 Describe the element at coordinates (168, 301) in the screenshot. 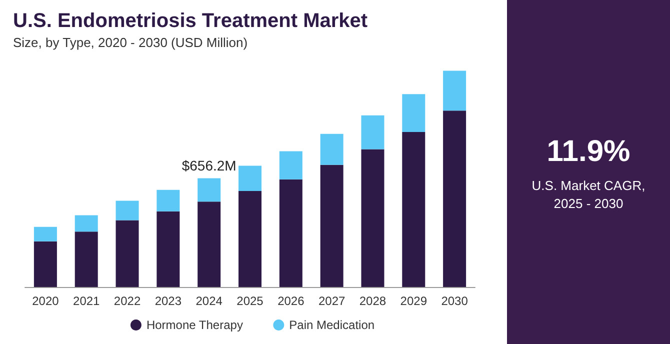

I see `x-tick-label: 2023` at that location.